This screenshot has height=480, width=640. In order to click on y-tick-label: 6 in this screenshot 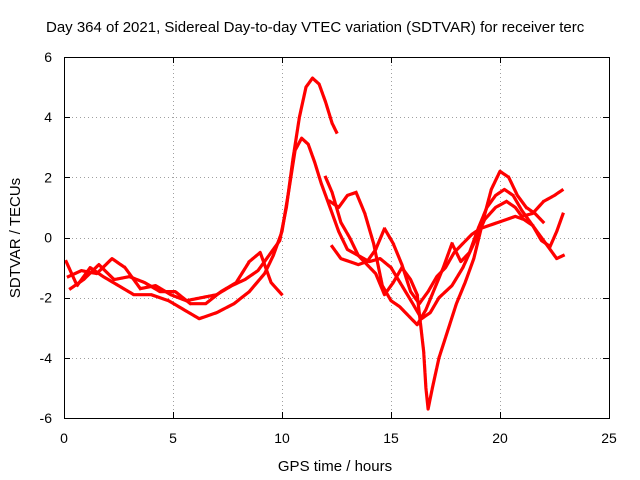, I will do `click(48, 57)`.